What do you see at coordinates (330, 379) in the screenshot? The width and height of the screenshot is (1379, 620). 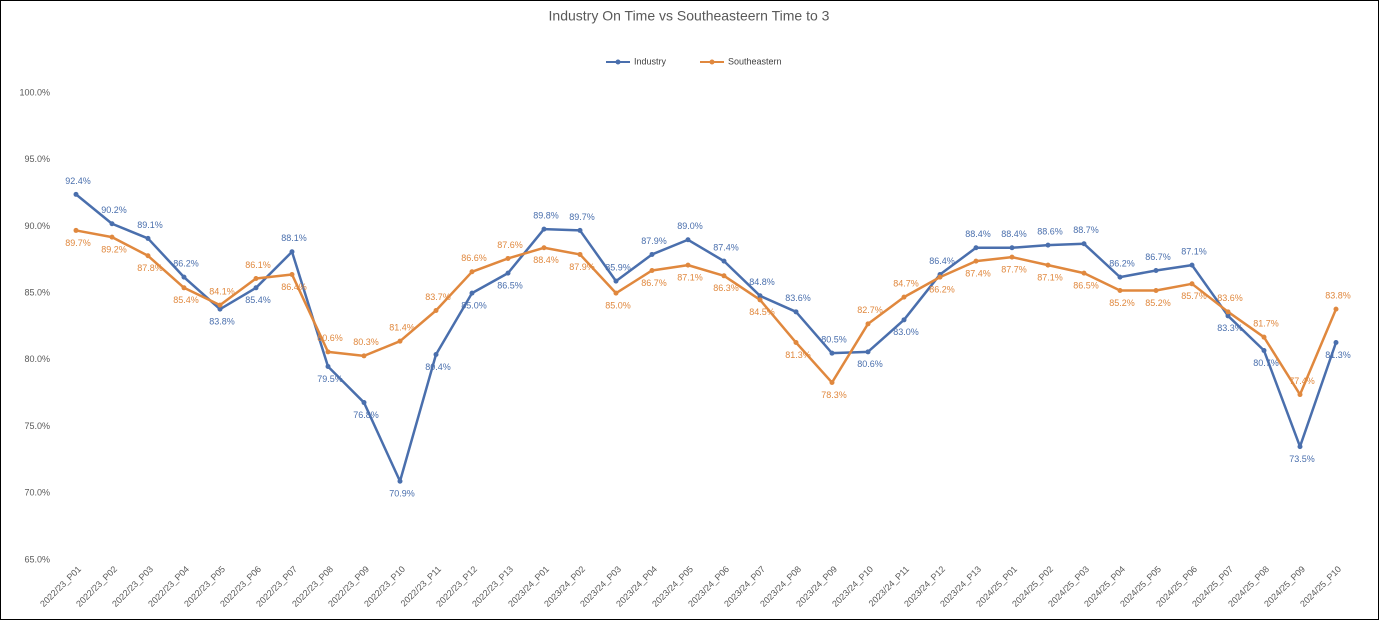 I see `data-label: 79.5%` at bounding box center [330, 379].